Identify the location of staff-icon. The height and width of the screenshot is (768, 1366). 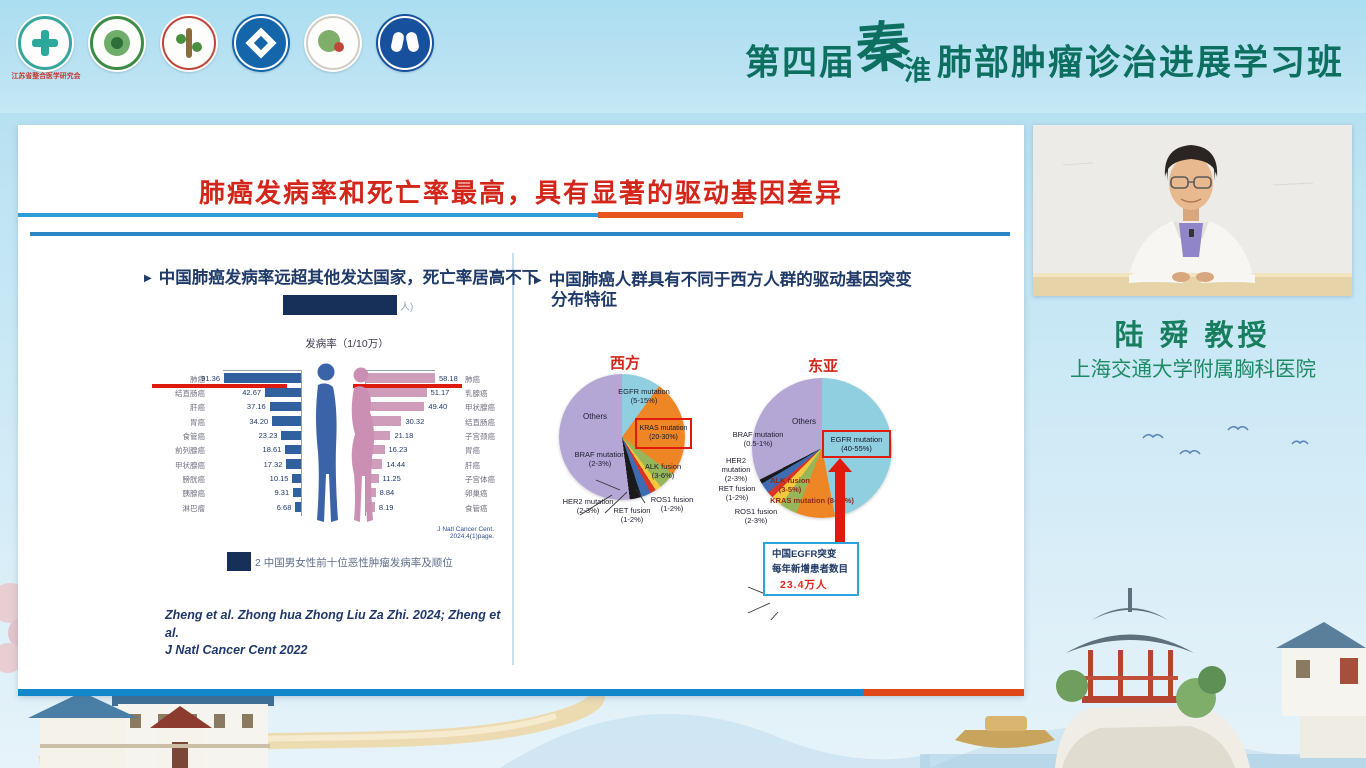
(189, 43).